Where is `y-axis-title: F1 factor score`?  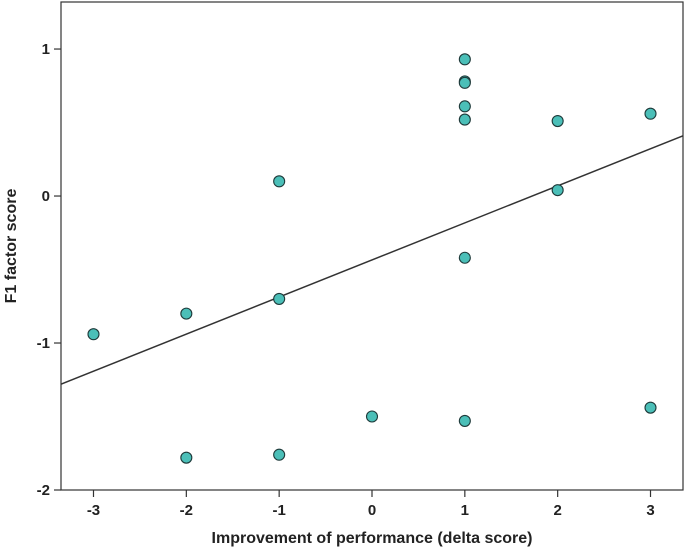
y-axis-title: F1 factor score is located at coordinates (11, 246).